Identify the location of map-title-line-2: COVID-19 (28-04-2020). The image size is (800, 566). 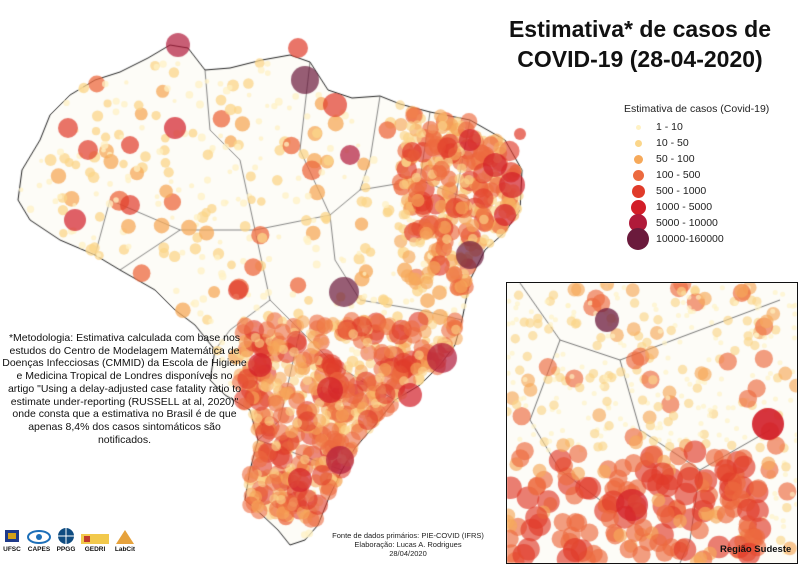
(640, 59).